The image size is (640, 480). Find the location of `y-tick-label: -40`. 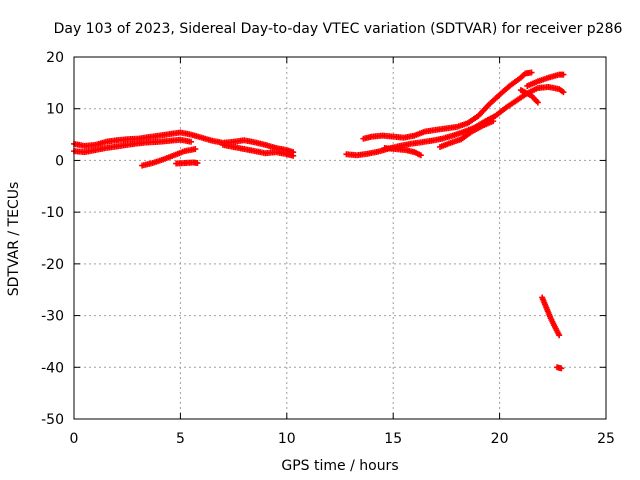

y-tick-label: -40 is located at coordinates (52, 368).